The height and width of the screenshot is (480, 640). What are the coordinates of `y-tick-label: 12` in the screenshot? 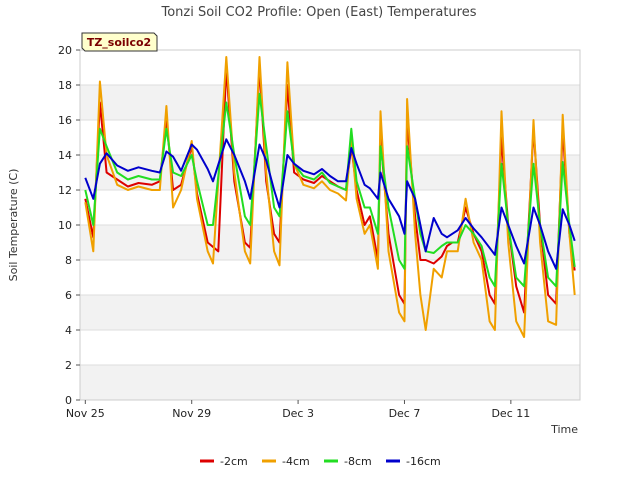 It's located at (65, 190).